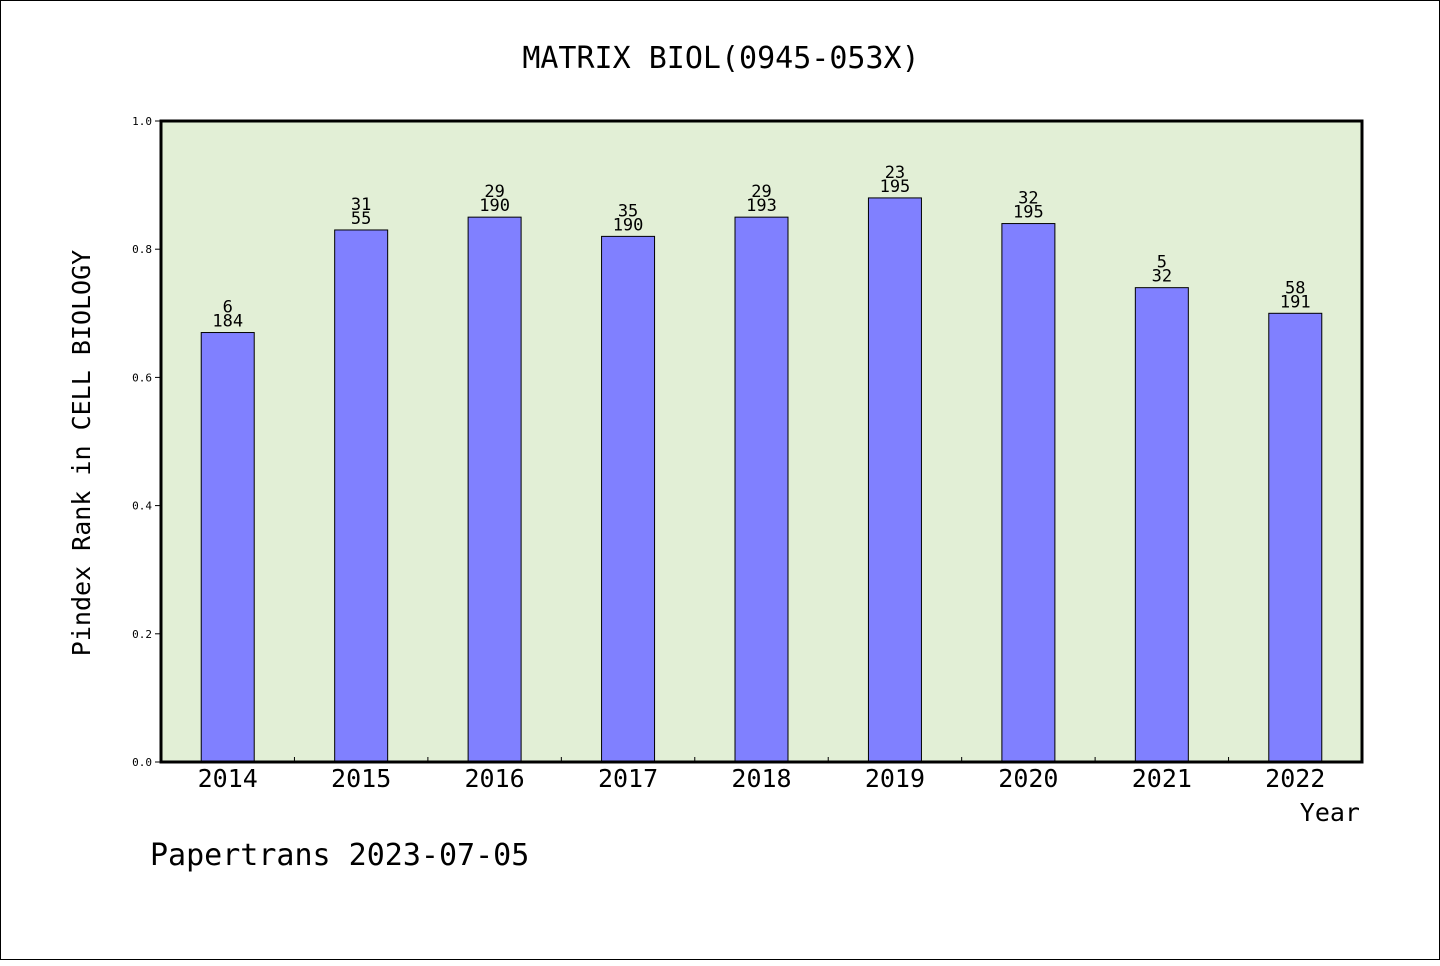 Image resolution: width=1440 pixels, height=966 pixels. What do you see at coordinates (495, 778) in the screenshot?
I see `x-tick-label-2016: 2016` at bounding box center [495, 778].